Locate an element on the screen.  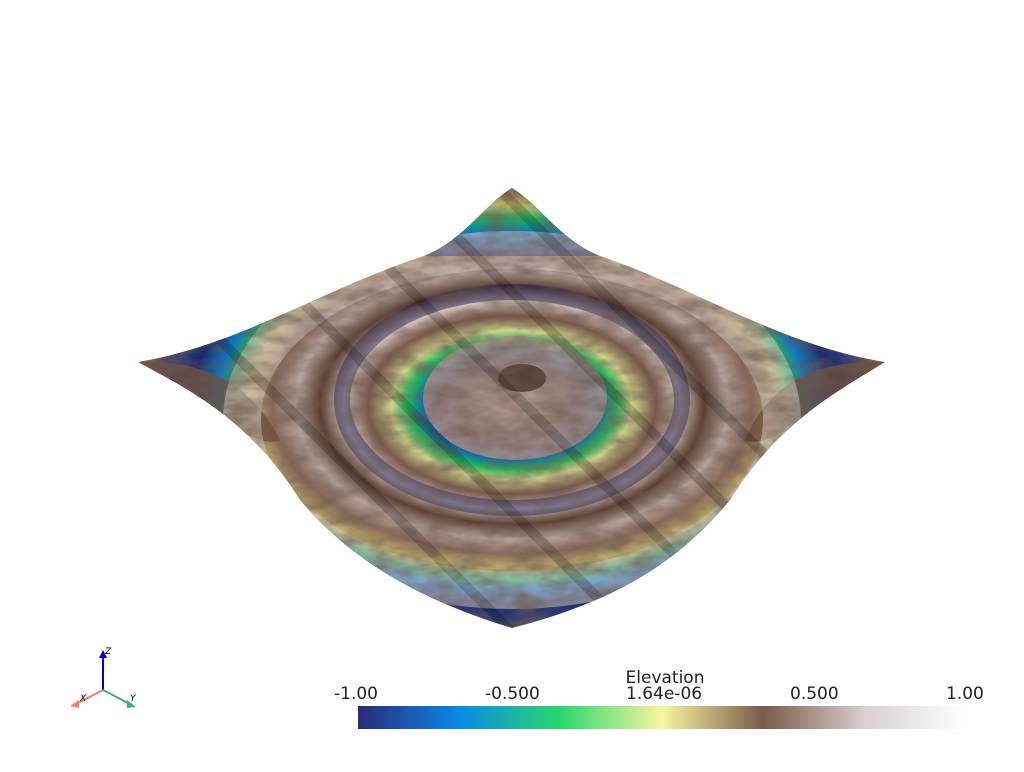
colorbar-tick-label: 1.64e-06 is located at coordinates (664, 694).